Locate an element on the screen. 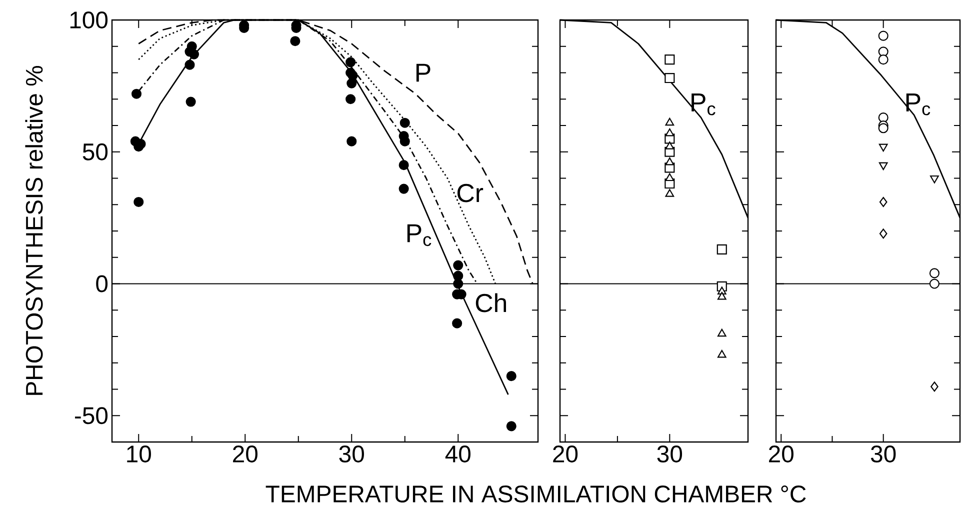 The height and width of the screenshot is (513, 962). y-axis-title: PHOTOSYNTHESIS relative % is located at coordinates (34, 230).